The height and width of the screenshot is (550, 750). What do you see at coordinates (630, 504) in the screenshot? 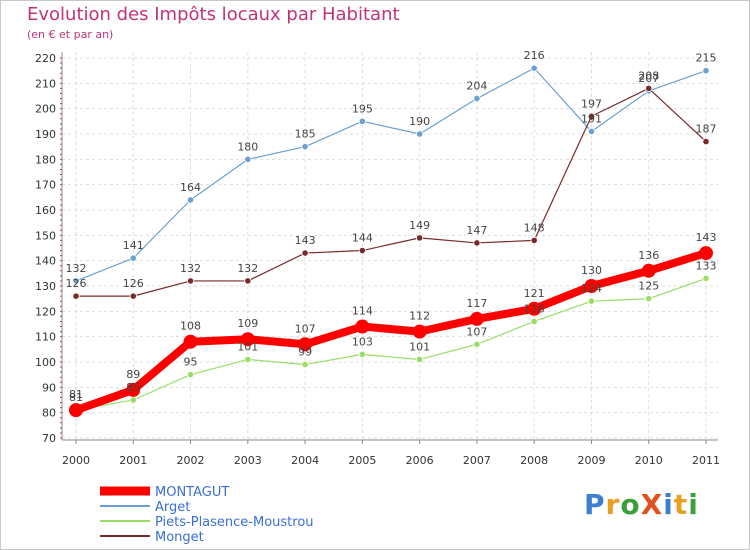
I see `logo-letter: o` at bounding box center [630, 504].